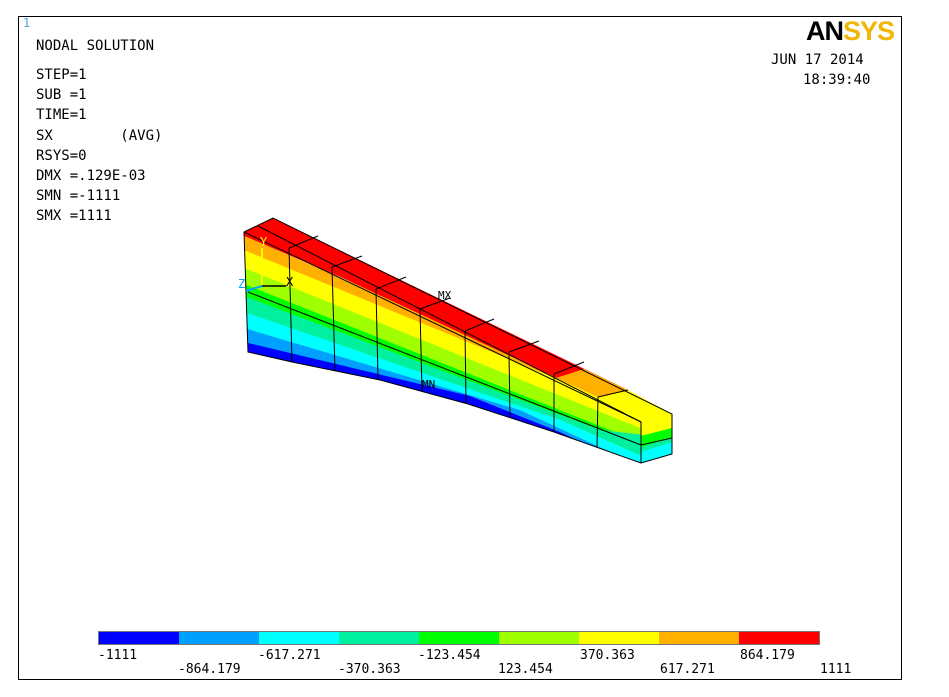  What do you see at coordinates (118, 655) in the screenshot?
I see `legend-label-1: -1111` at bounding box center [118, 655].